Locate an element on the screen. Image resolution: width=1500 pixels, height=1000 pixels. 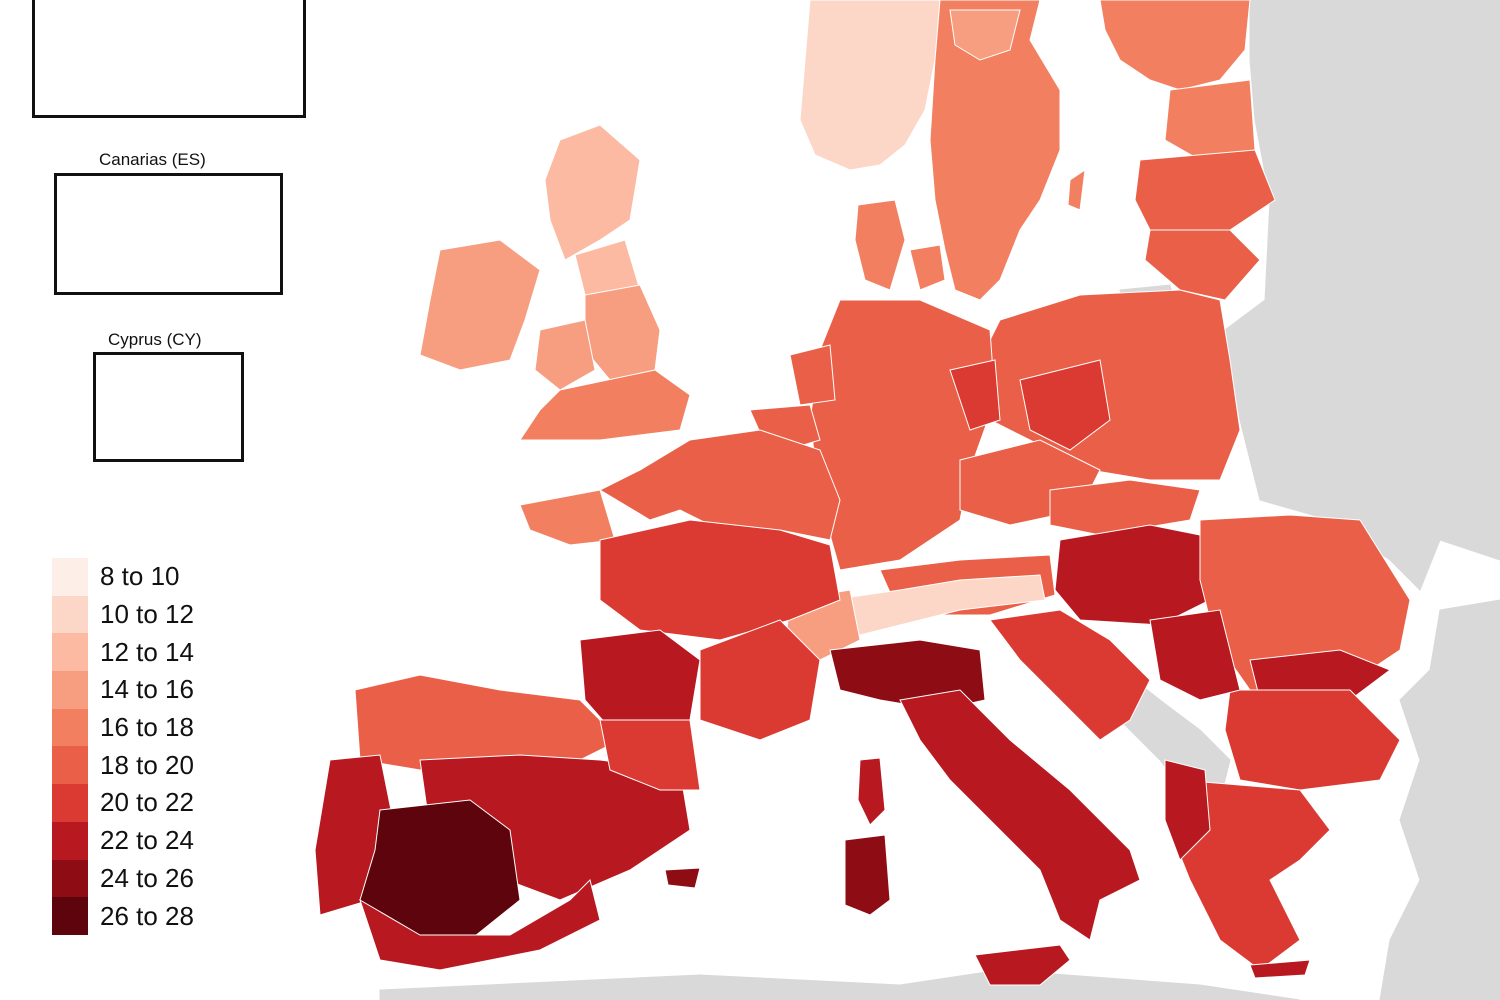
legend-item: 14 to 16 is located at coordinates (123, 690).